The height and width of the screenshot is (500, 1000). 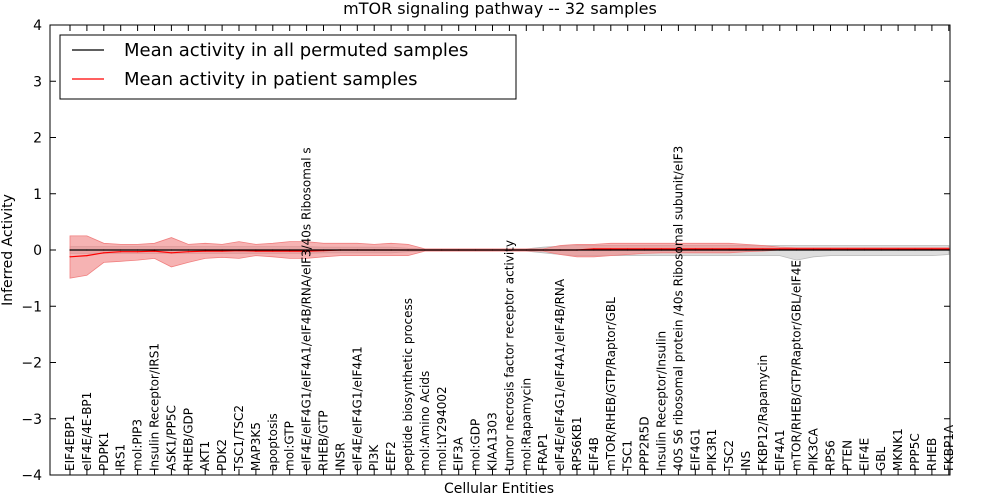 I want to click on x-tick-label: eIF4E/eIF4G1/eIF4A1, so click(x=357, y=408).